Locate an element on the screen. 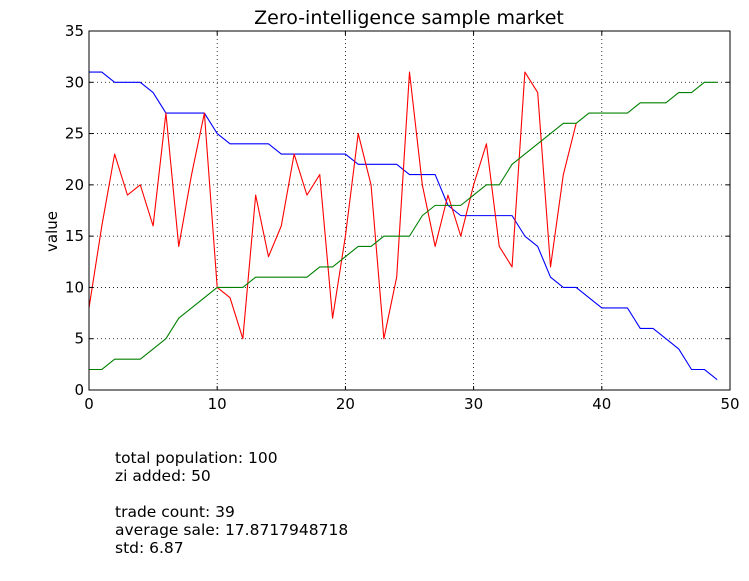 Image resolution: width=749 pixels, height=581 pixels. y-tick-label: 25 is located at coordinates (74, 134).